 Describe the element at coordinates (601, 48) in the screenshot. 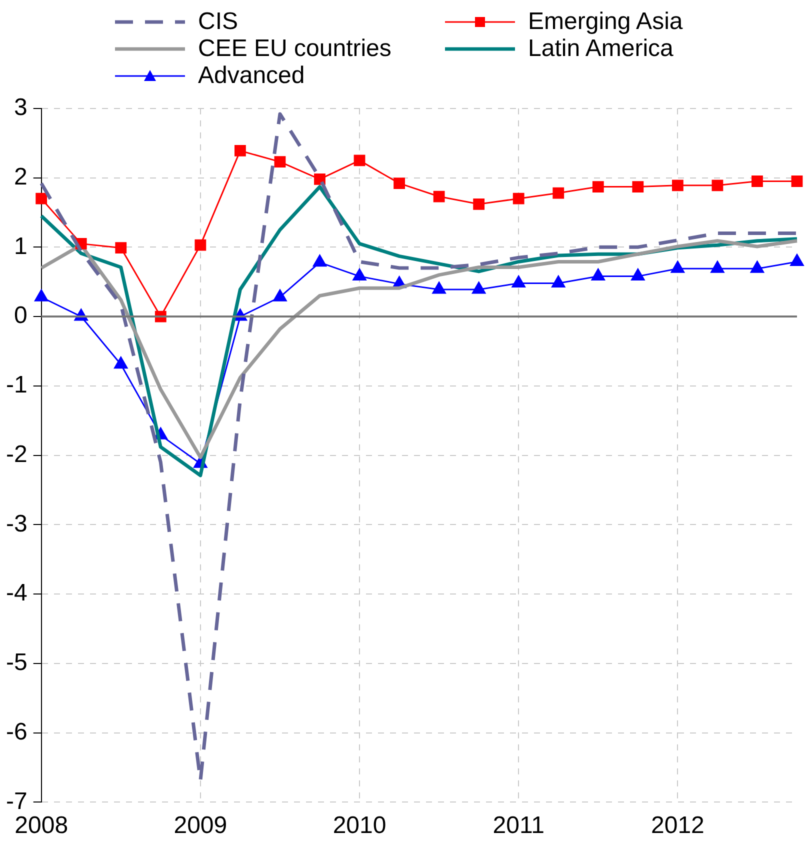

I see `legend-label: Latin America` at that location.